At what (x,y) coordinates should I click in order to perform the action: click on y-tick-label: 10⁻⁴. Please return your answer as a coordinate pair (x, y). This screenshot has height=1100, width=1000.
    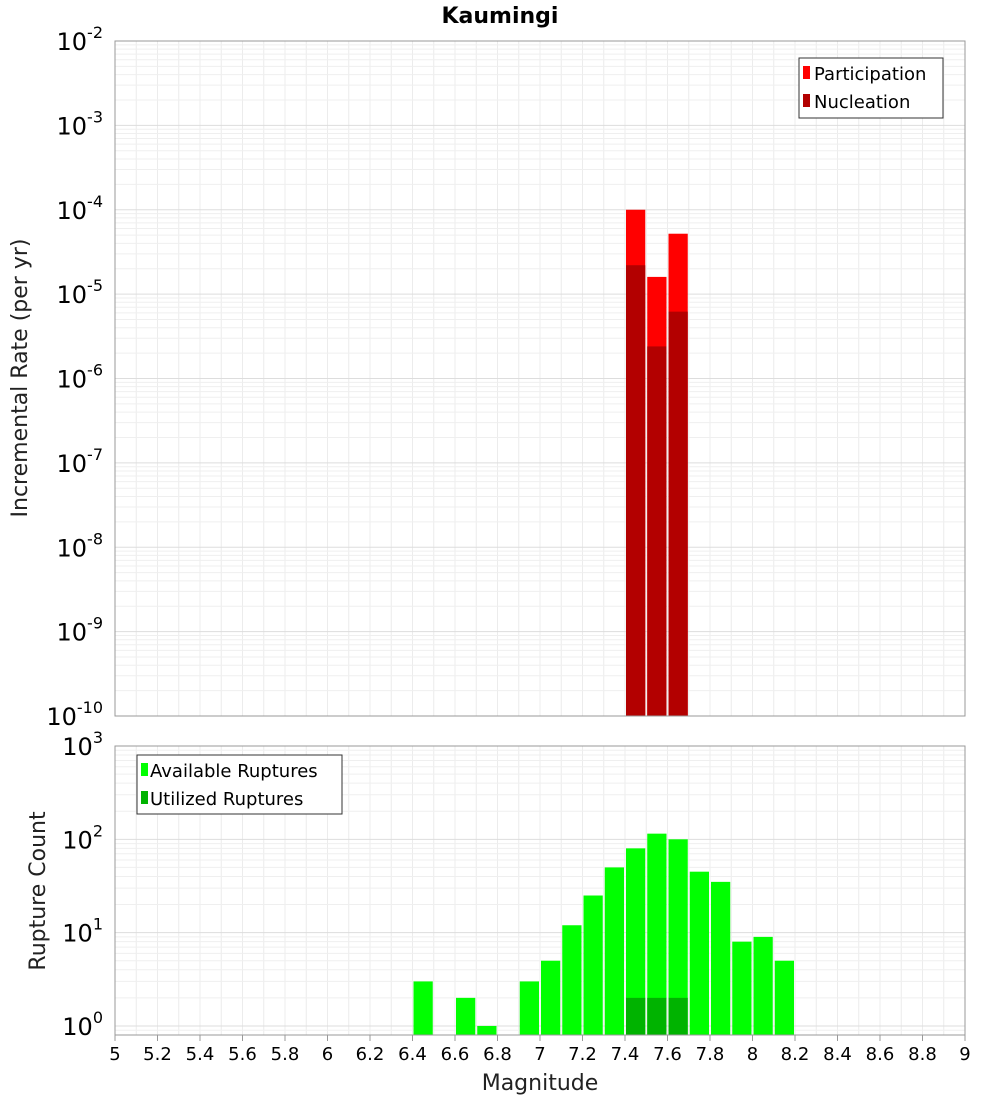
    Looking at the image, I should click on (80, 208).